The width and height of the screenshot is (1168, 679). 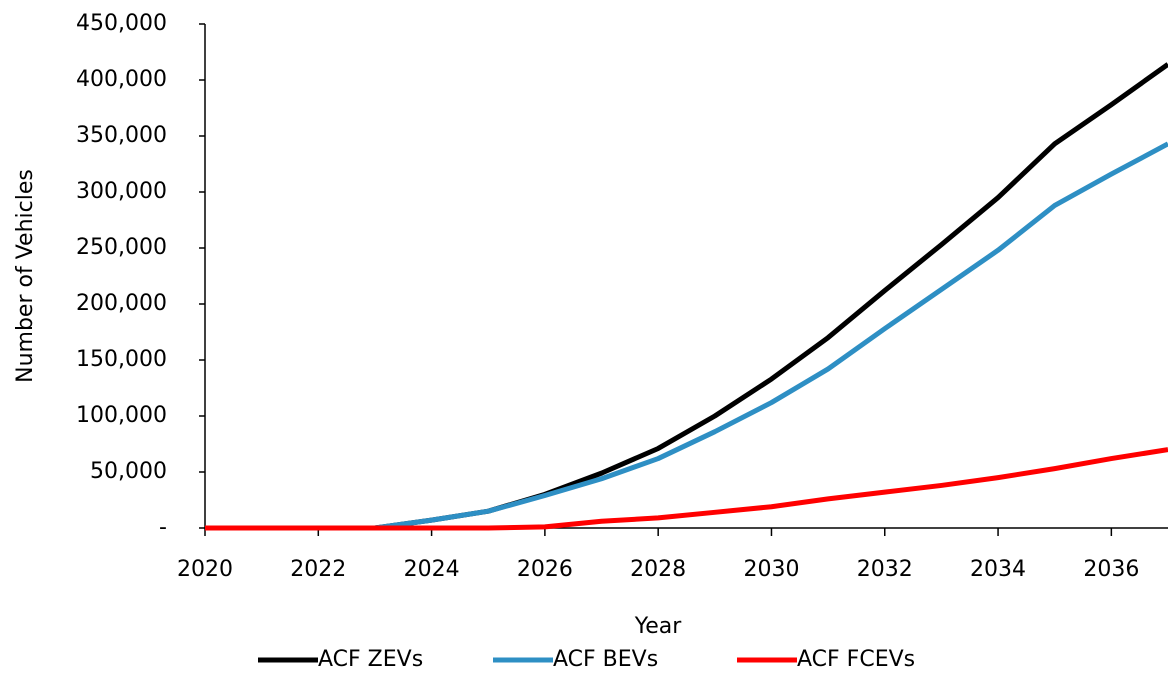 I want to click on x-tick-label: 2032, so click(x=885, y=569).